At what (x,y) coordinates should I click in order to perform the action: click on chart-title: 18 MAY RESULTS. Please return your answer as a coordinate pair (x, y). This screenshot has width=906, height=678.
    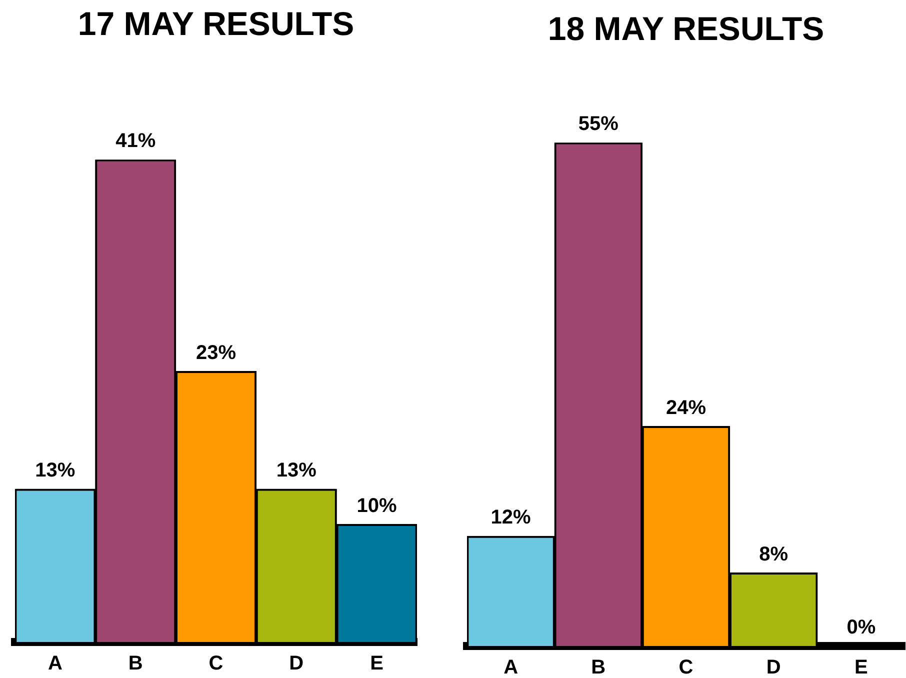
    Looking at the image, I should click on (686, 28).